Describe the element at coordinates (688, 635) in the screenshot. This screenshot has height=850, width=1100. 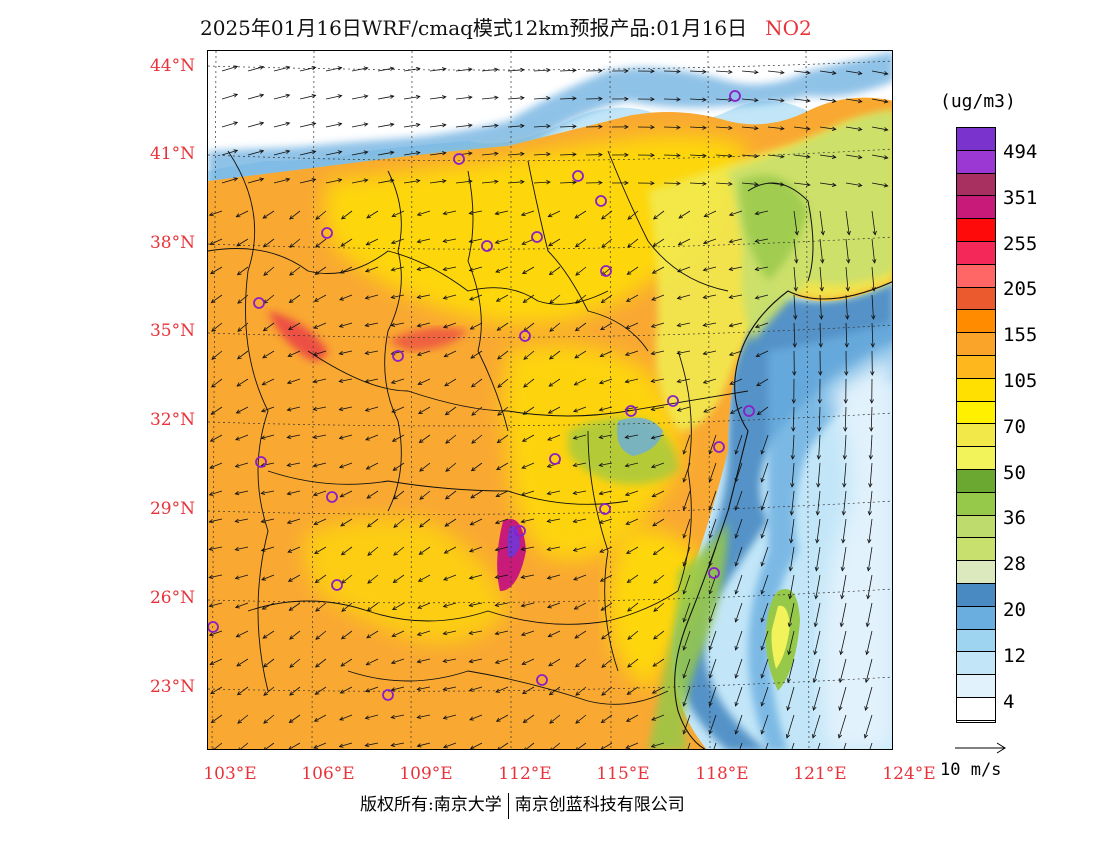
I see `green-fujian-coast` at that location.